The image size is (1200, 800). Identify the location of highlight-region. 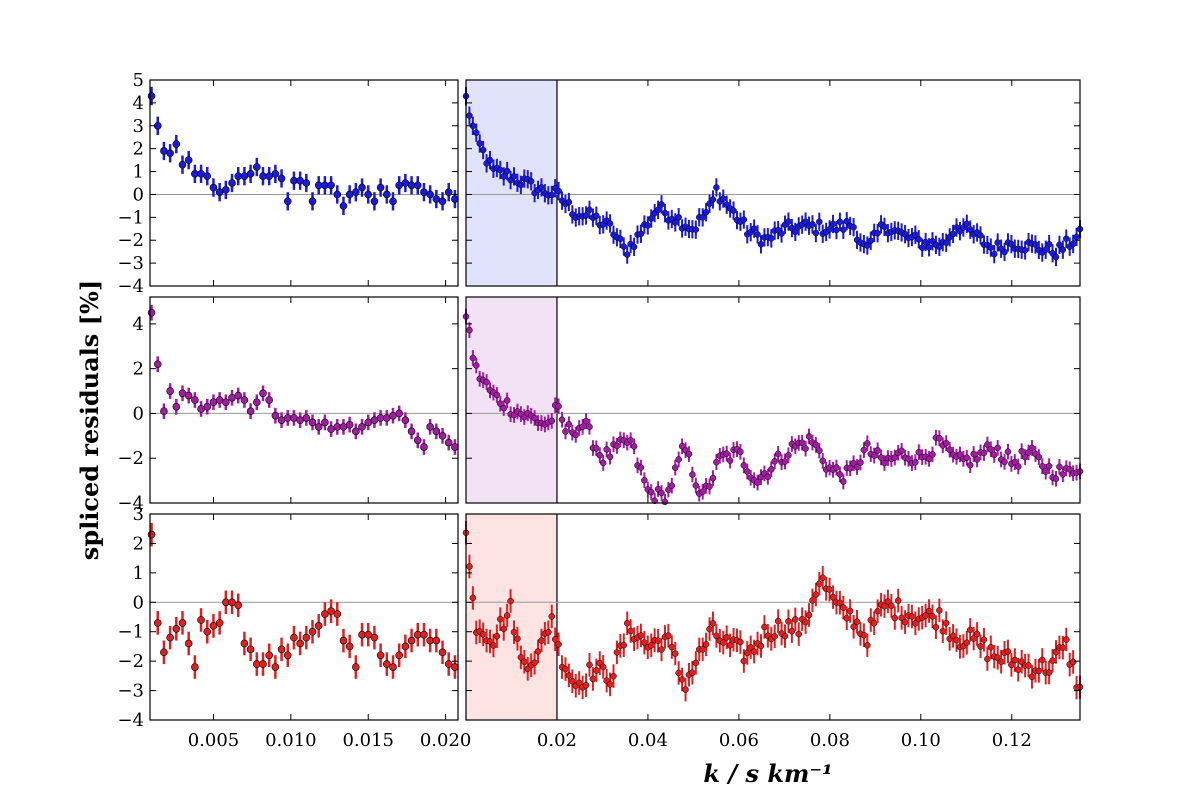
(511, 400).